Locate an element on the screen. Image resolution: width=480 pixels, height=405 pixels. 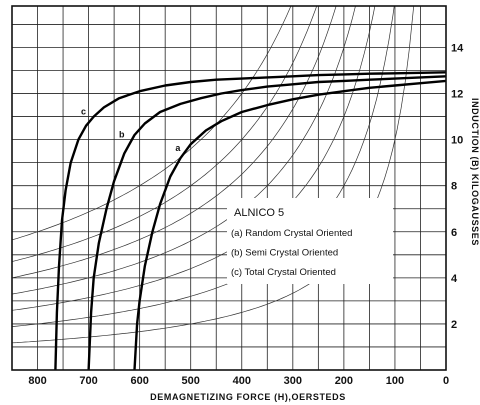
x-tick-label: 500 is located at coordinates (191, 381).